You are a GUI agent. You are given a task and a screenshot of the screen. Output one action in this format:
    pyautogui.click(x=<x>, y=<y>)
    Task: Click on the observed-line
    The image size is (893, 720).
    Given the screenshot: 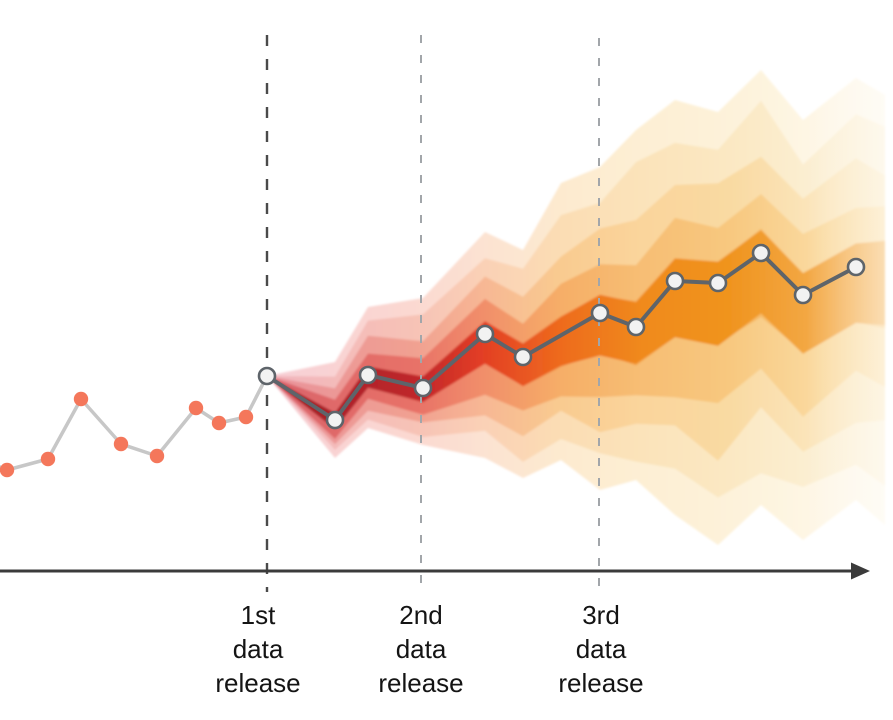 What is the action you would take?
    pyautogui.click(x=134, y=423)
    